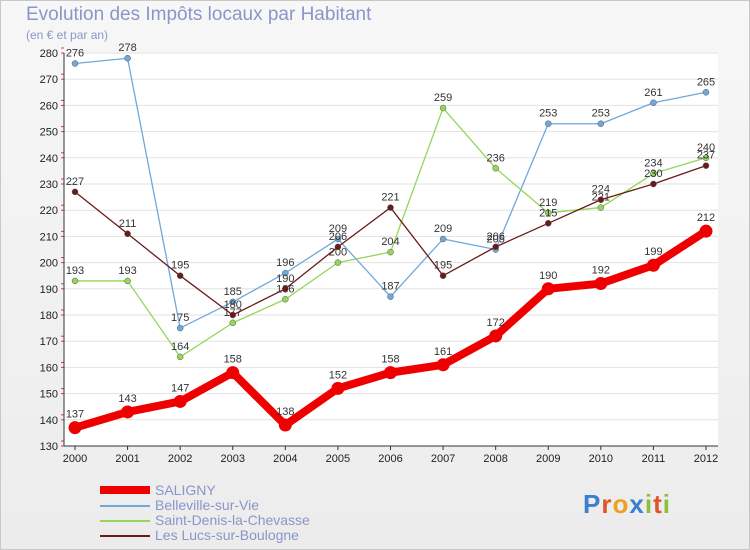 The width and height of the screenshot is (750, 550). I want to click on data-label: 164, so click(180, 347).